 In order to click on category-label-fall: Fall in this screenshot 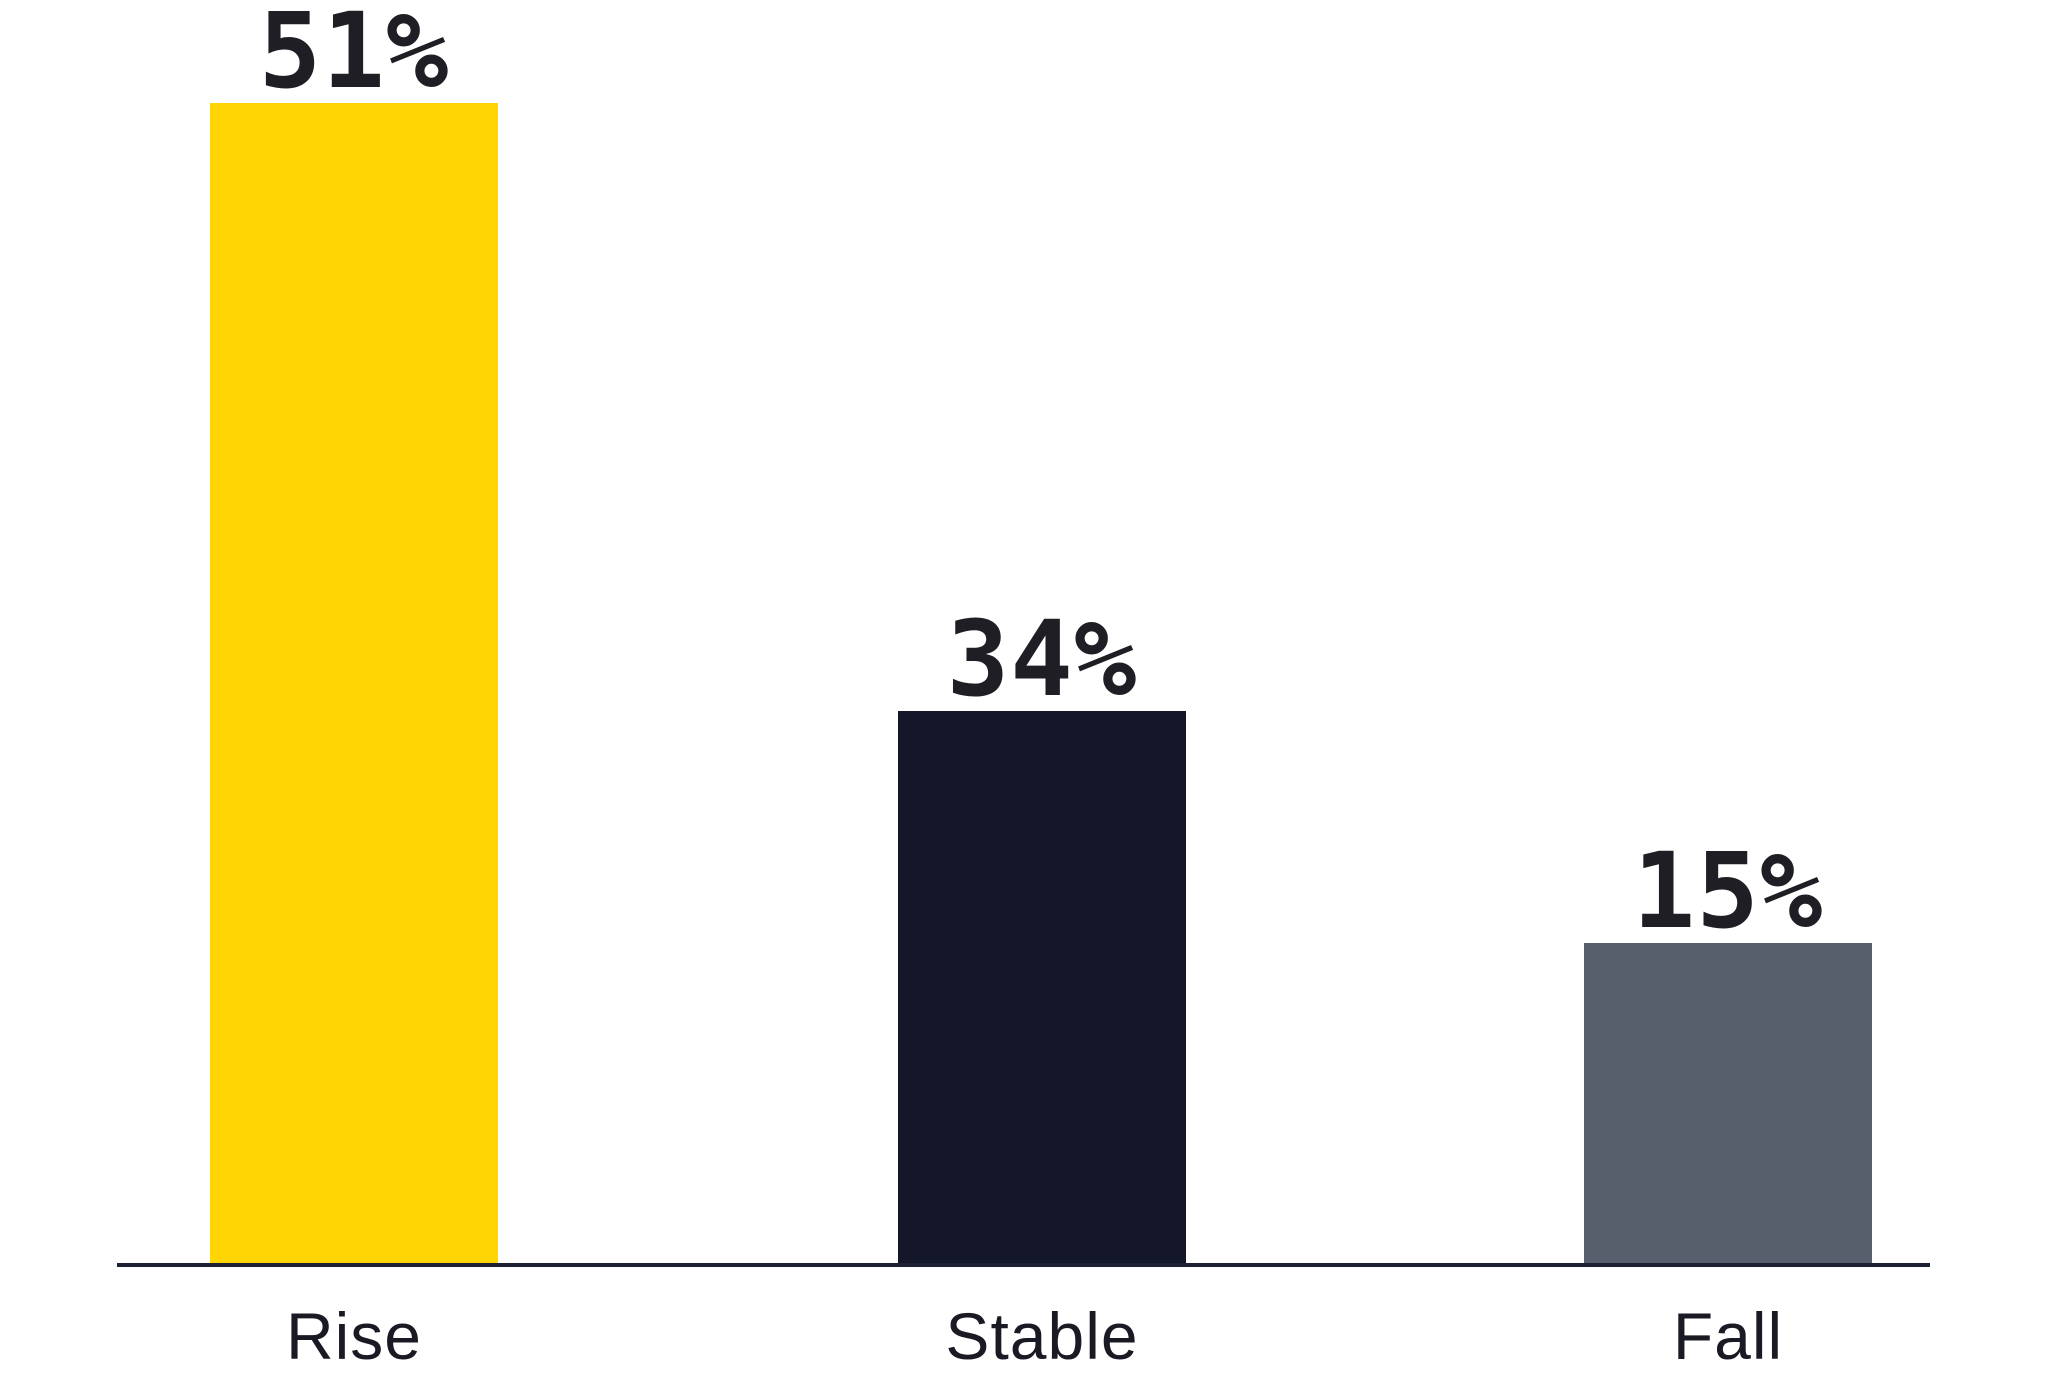, I will do `click(1728, 1336)`.